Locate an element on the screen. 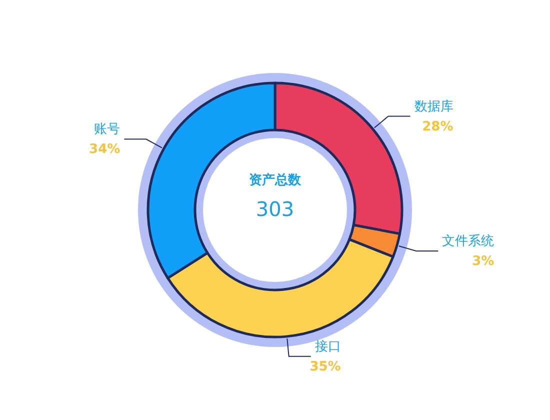 This screenshot has height=420, width=550. slice-label: 数据库 is located at coordinates (434, 106).